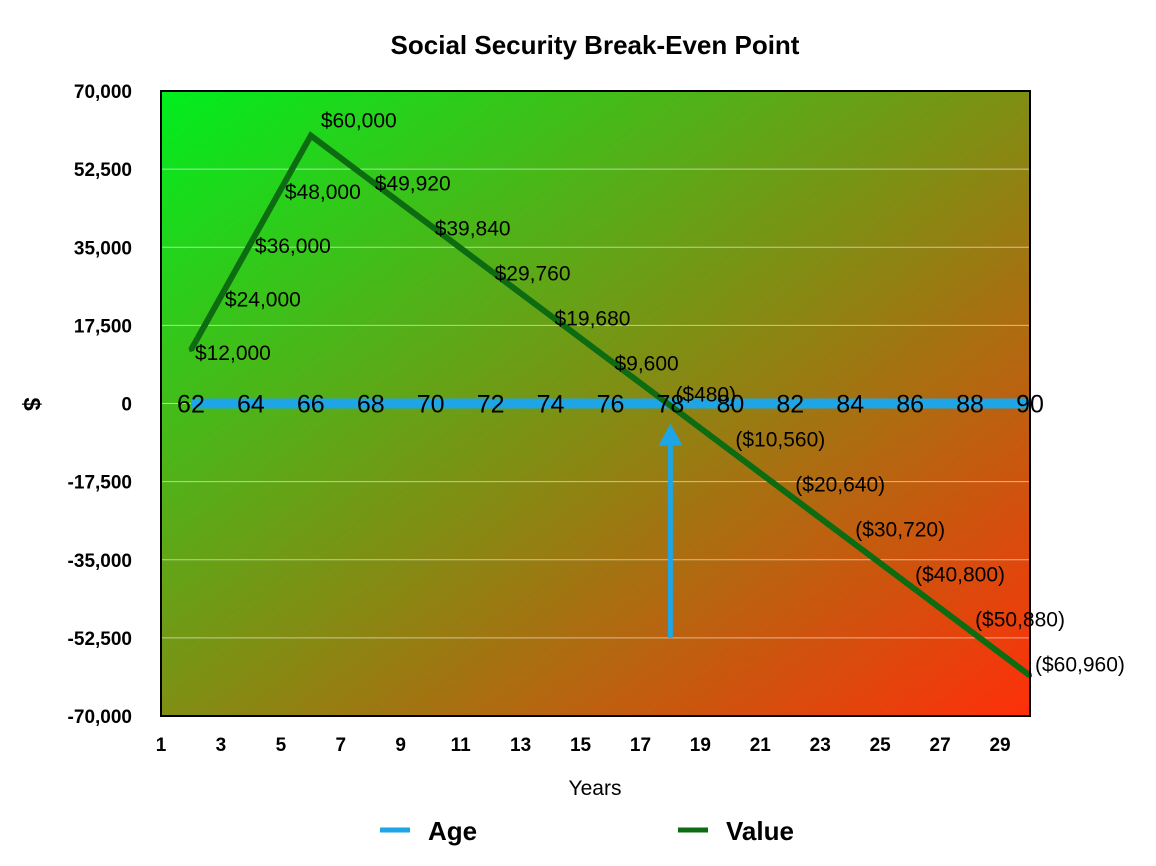 The width and height of the screenshot is (1156, 866). I want to click on x-tick-label: 5, so click(281, 745).